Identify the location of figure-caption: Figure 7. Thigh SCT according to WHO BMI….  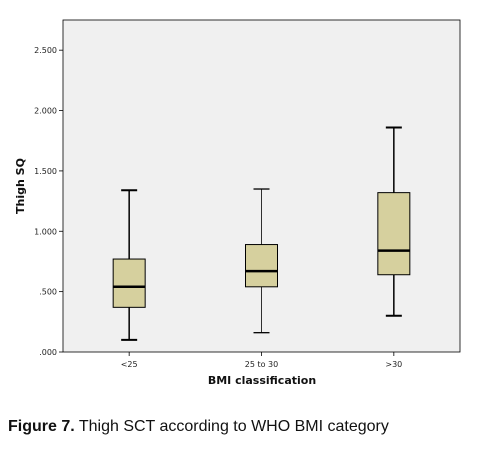
(198, 427).